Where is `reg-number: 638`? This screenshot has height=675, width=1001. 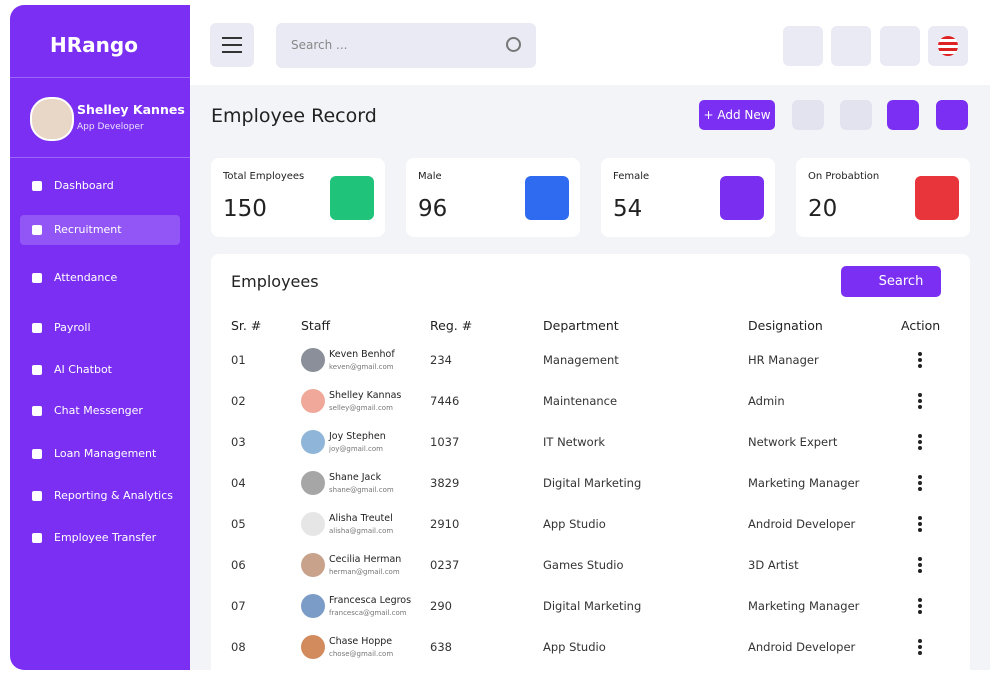 reg-number: 638 is located at coordinates (441, 647).